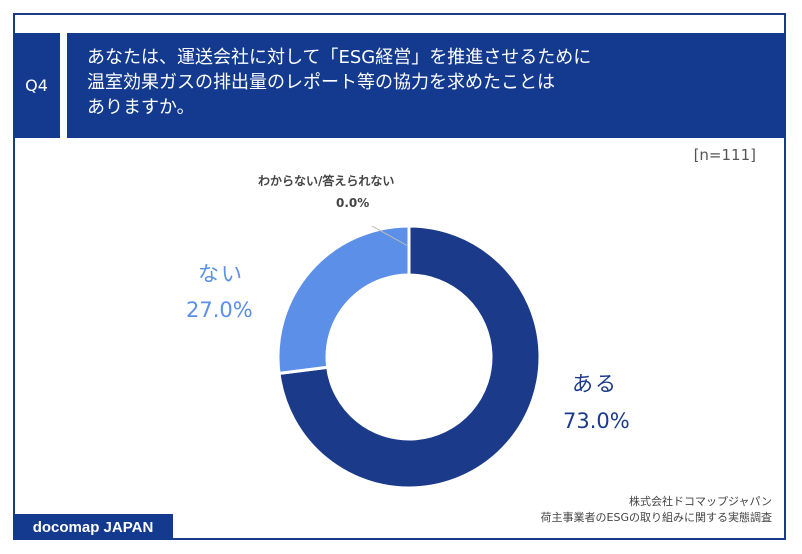  What do you see at coordinates (36, 85) in the screenshot?
I see `question-number: Q4` at bounding box center [36, 85].